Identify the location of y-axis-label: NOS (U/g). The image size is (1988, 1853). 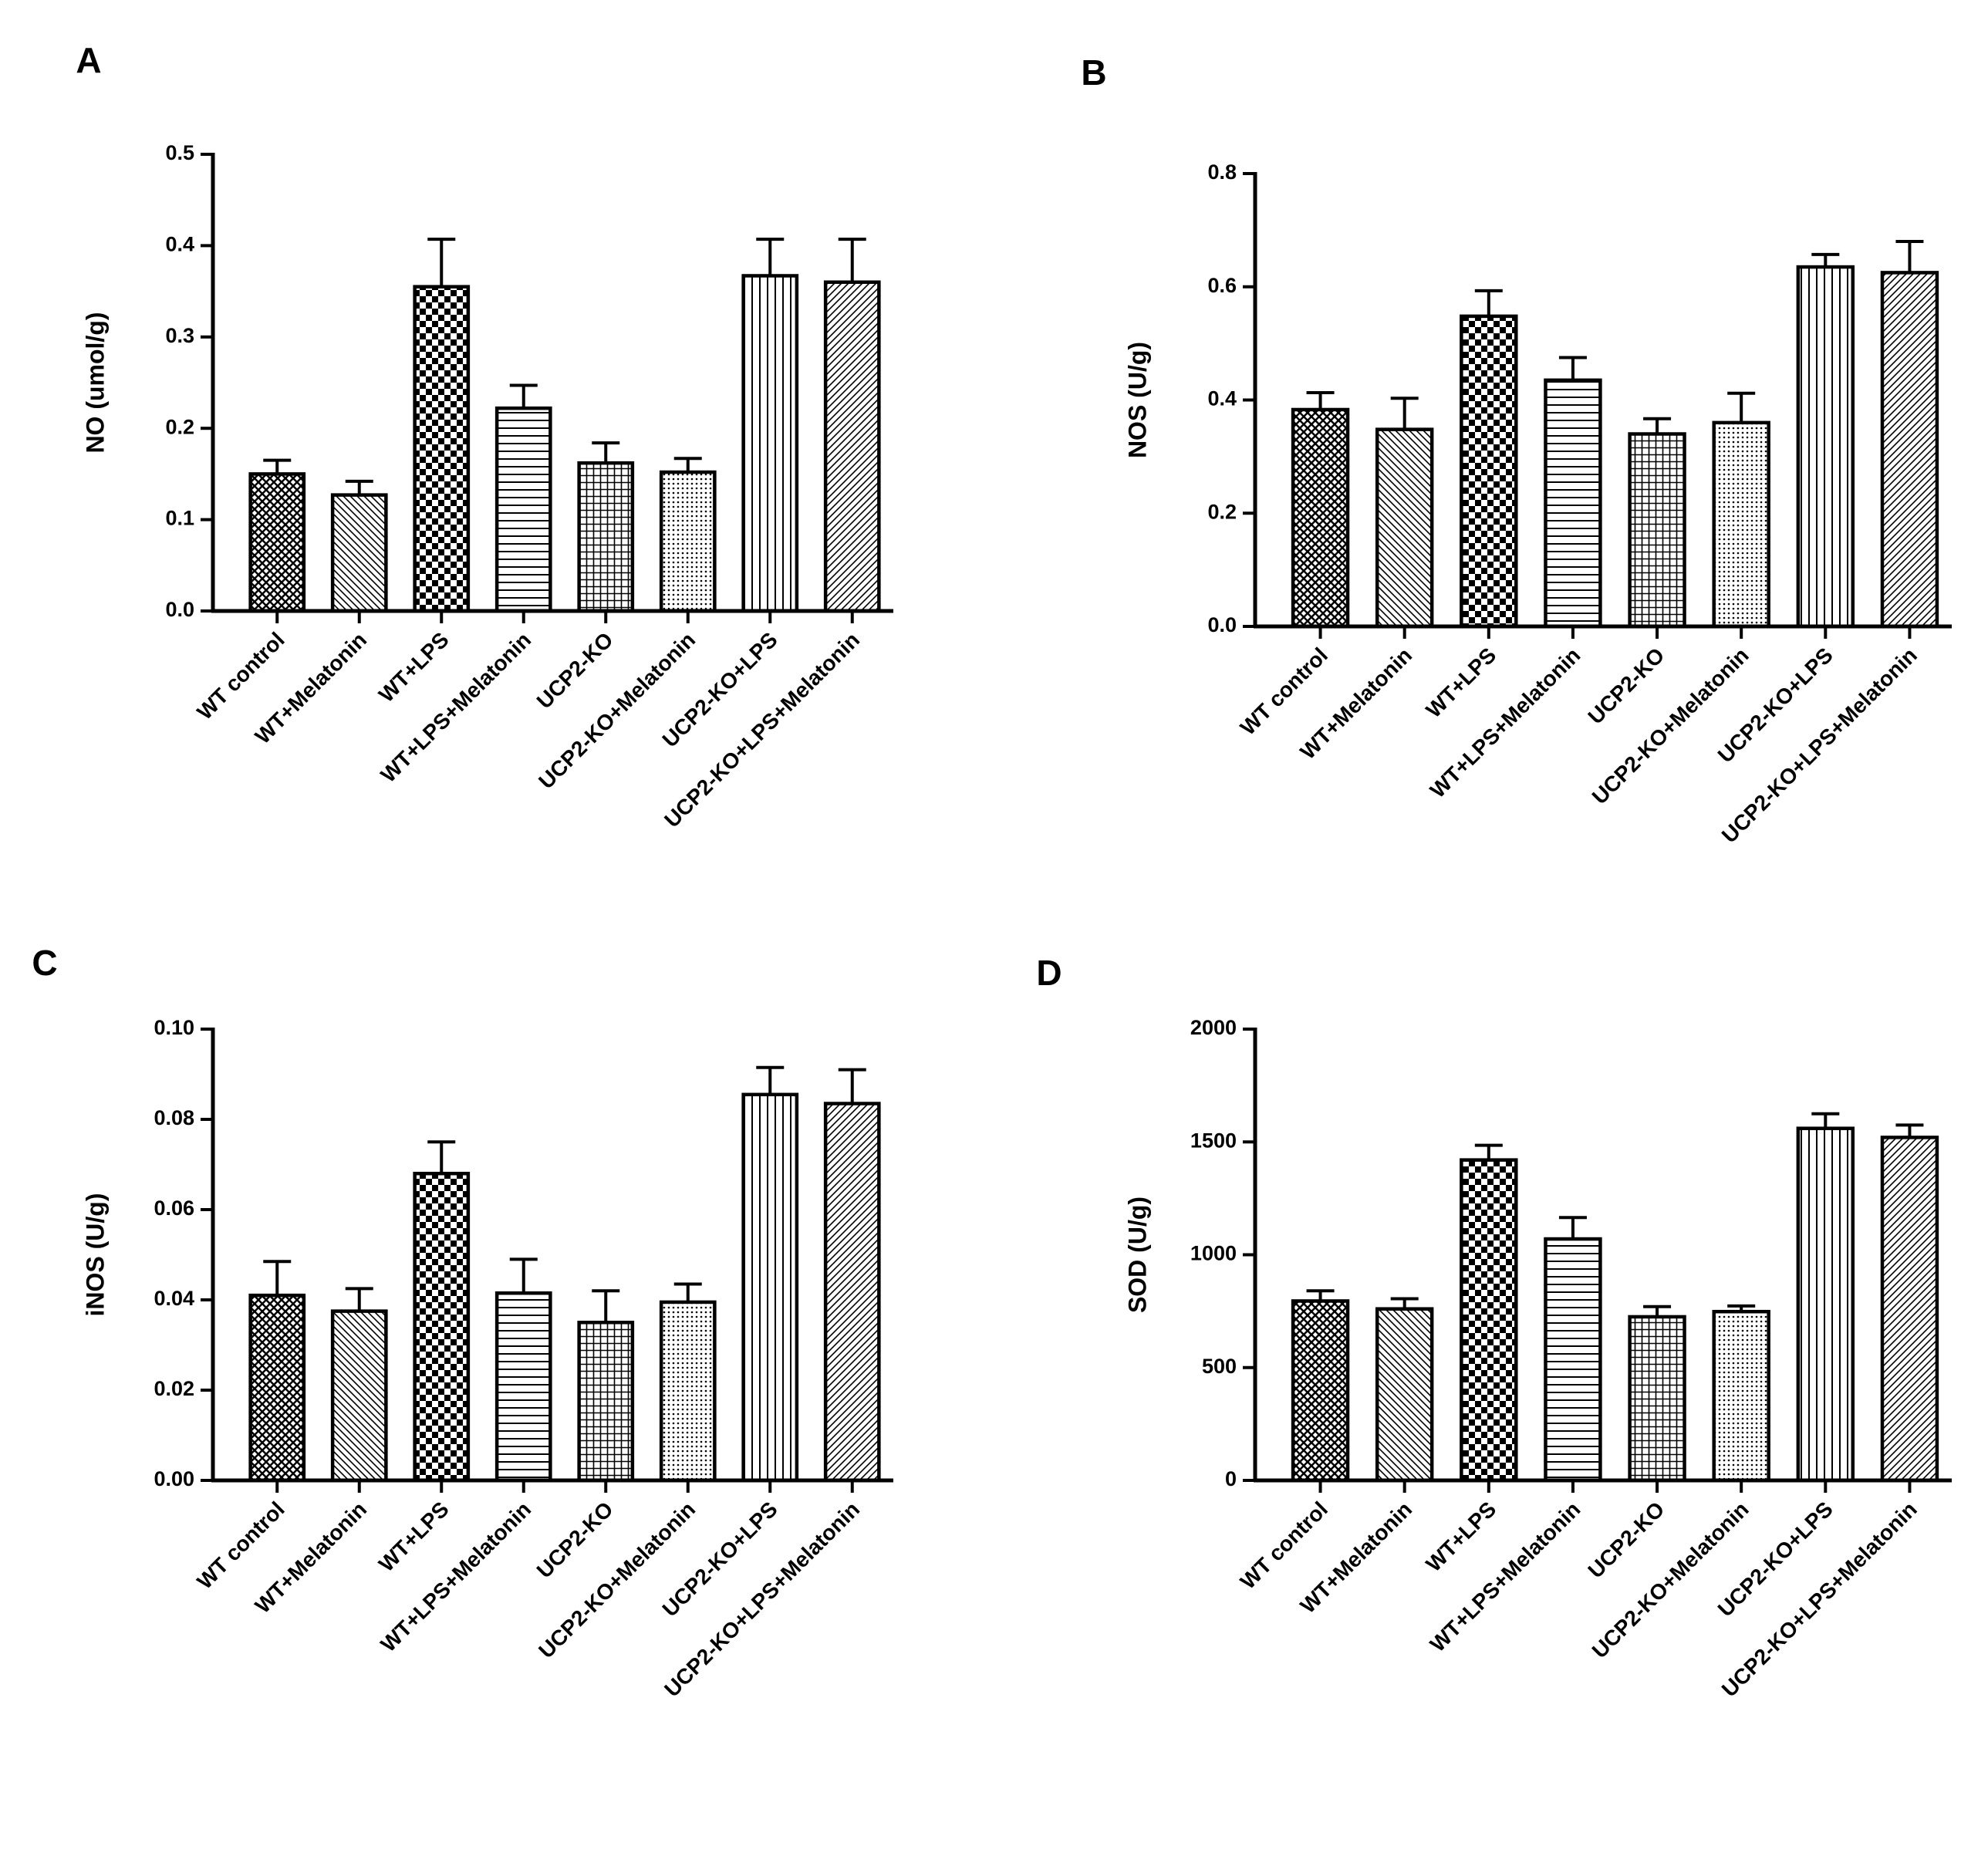
(1137, 400).